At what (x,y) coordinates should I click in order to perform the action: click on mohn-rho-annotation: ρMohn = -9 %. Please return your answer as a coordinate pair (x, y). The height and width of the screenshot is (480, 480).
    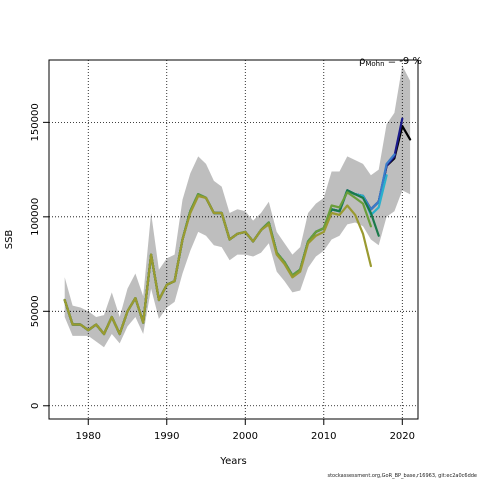
    Looking at the image, I should click on (390, 62).